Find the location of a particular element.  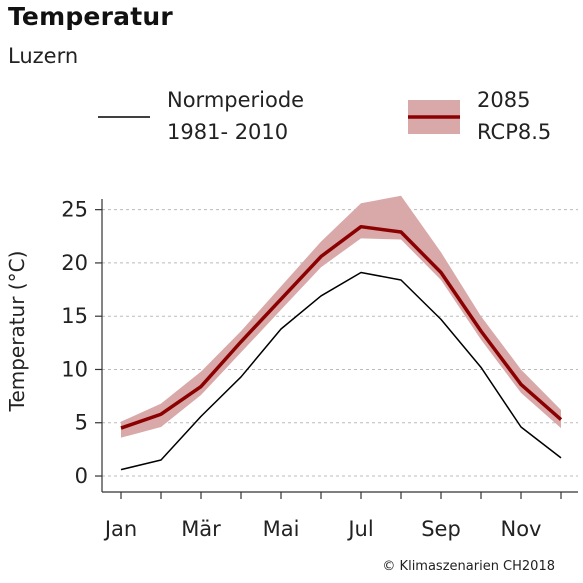

copyright-footer: © Klimaszenarien CH2018 is located at coordinates (468, 566).